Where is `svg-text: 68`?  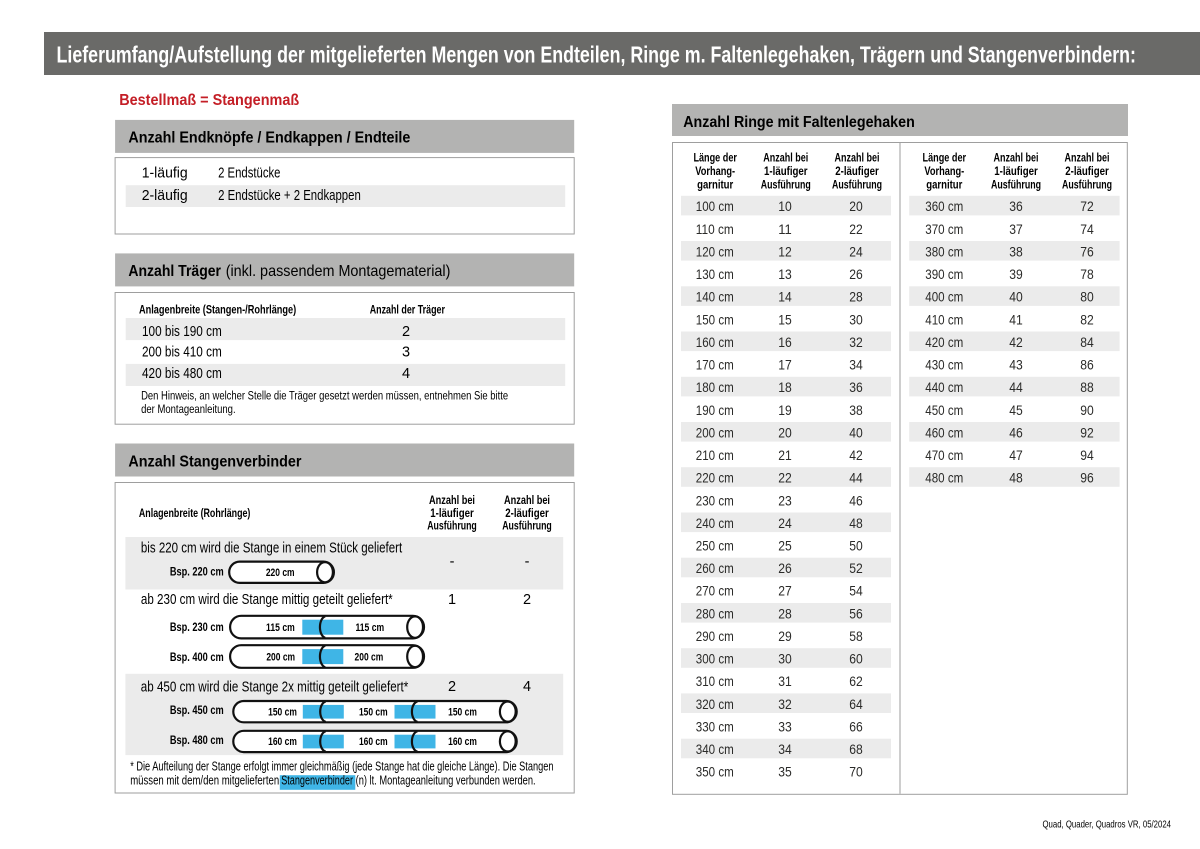
svg-text: 68 is located at coordinates (856, 749).